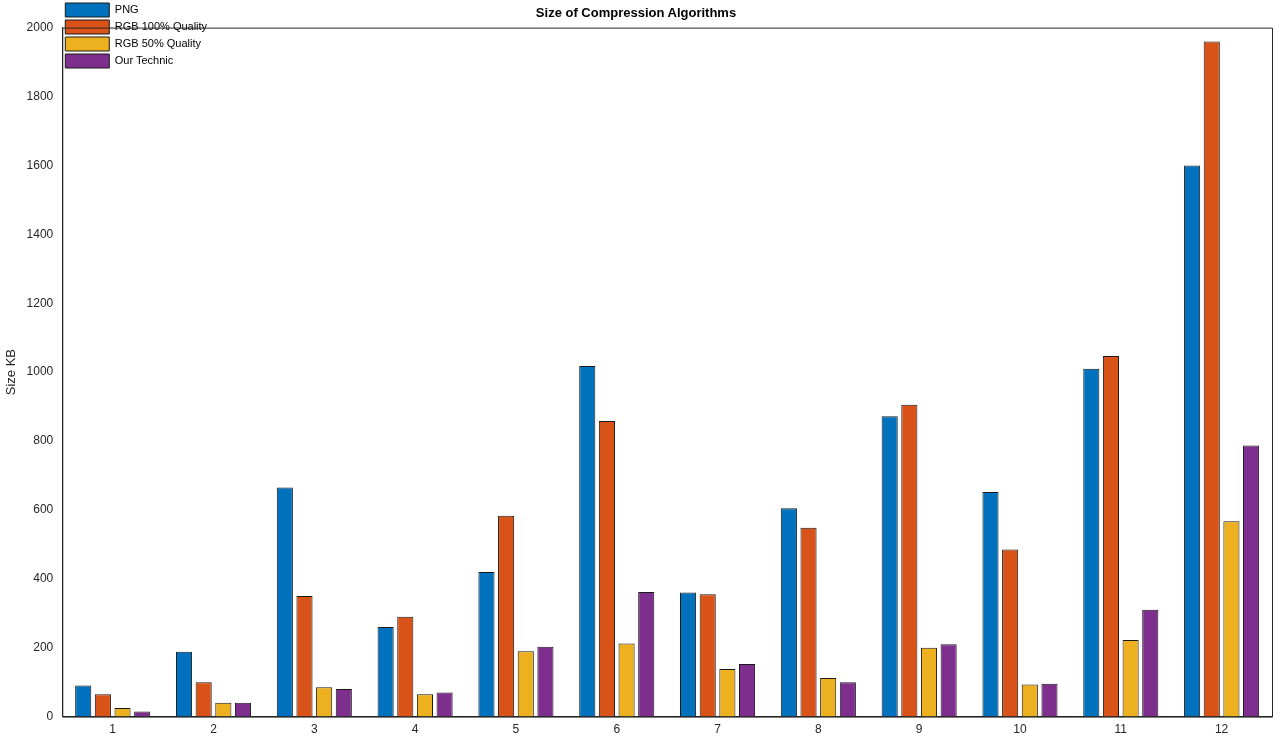 This screenshot has width=1282, height=749. I want to click on x-tick-label: 5, so click(516, 729).